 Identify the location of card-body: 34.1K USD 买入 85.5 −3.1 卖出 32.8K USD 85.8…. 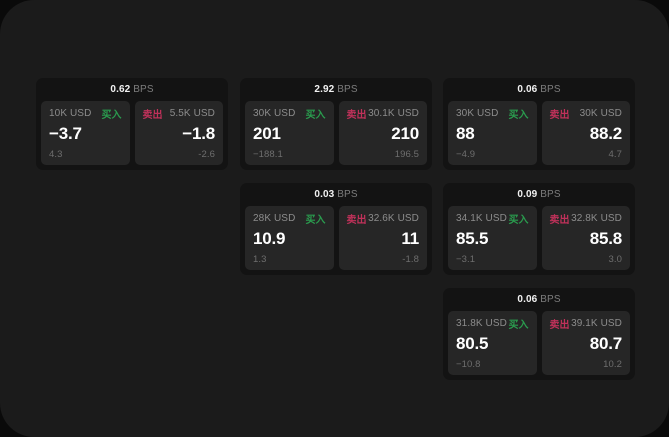
(539, 238).